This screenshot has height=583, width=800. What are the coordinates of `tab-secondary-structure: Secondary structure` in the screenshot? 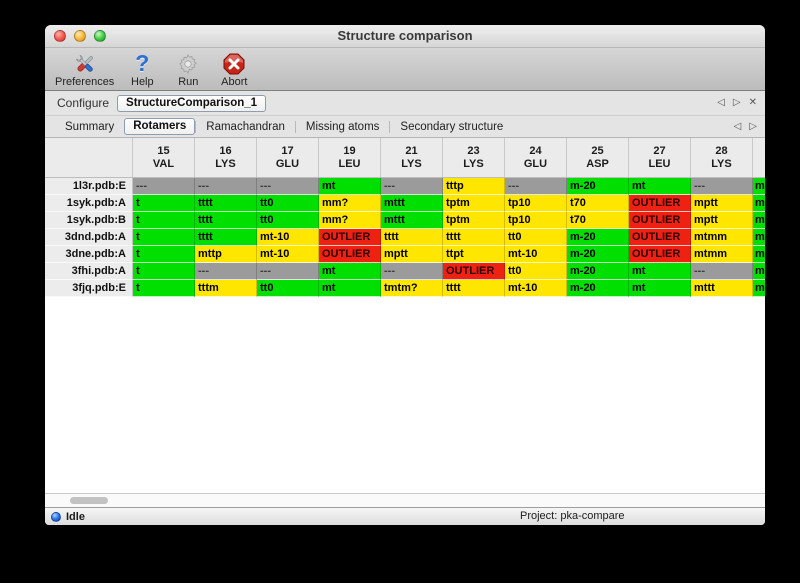 It's located at (452, 126).